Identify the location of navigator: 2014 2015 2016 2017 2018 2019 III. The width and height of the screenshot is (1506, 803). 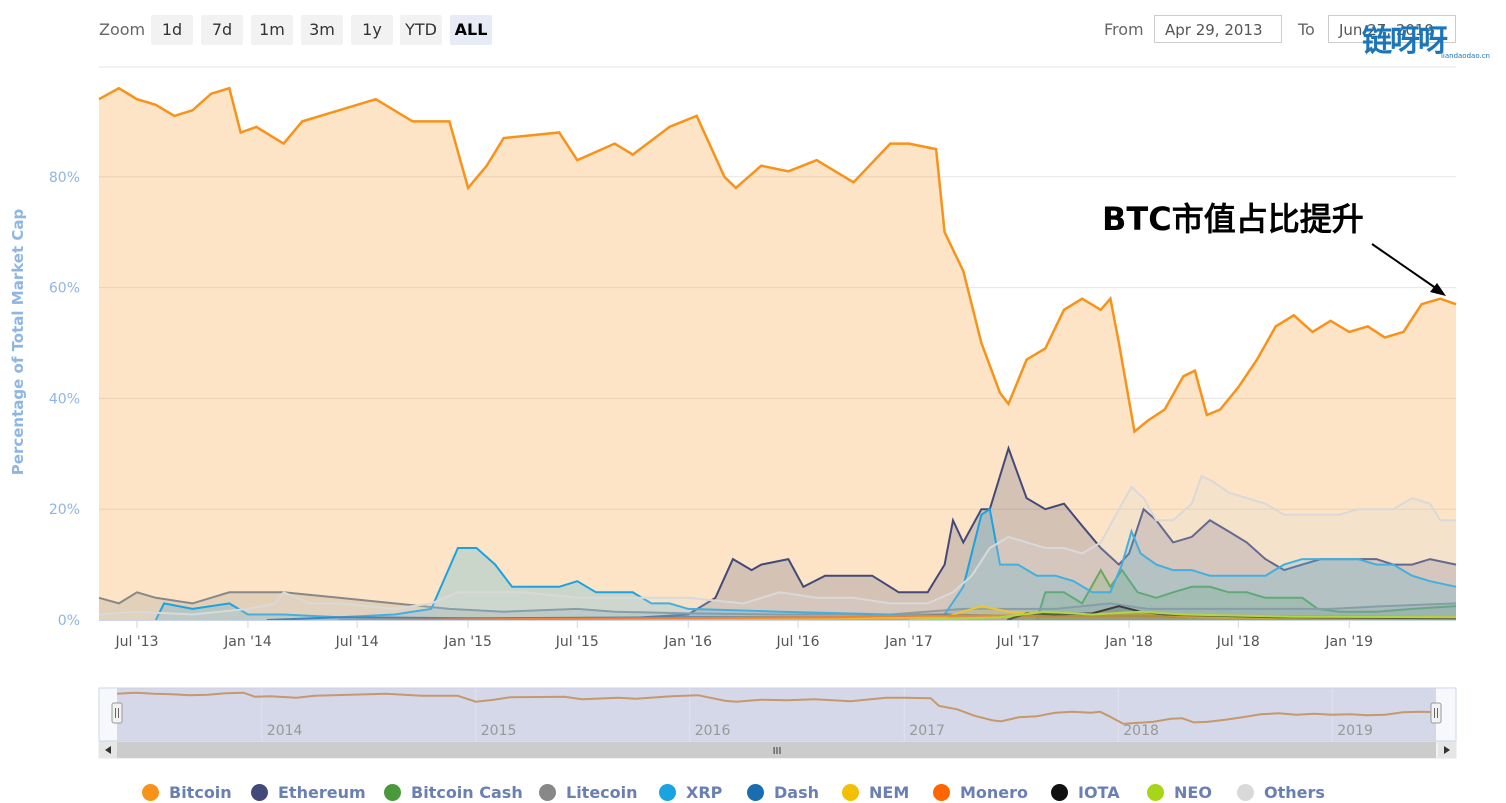
(777, 723).